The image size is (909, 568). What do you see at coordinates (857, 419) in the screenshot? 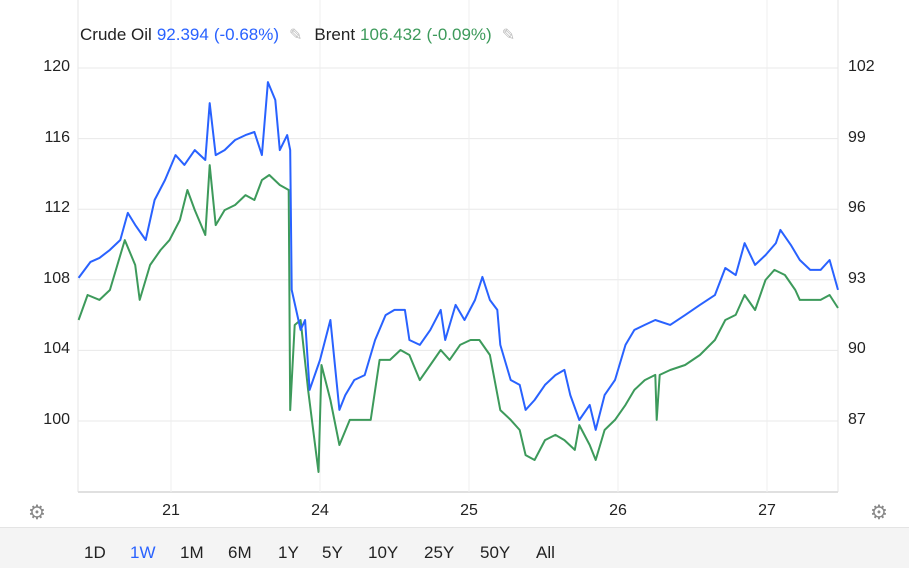
I see `right-axis-tick-label: 87` at bounding box center [857, 419].